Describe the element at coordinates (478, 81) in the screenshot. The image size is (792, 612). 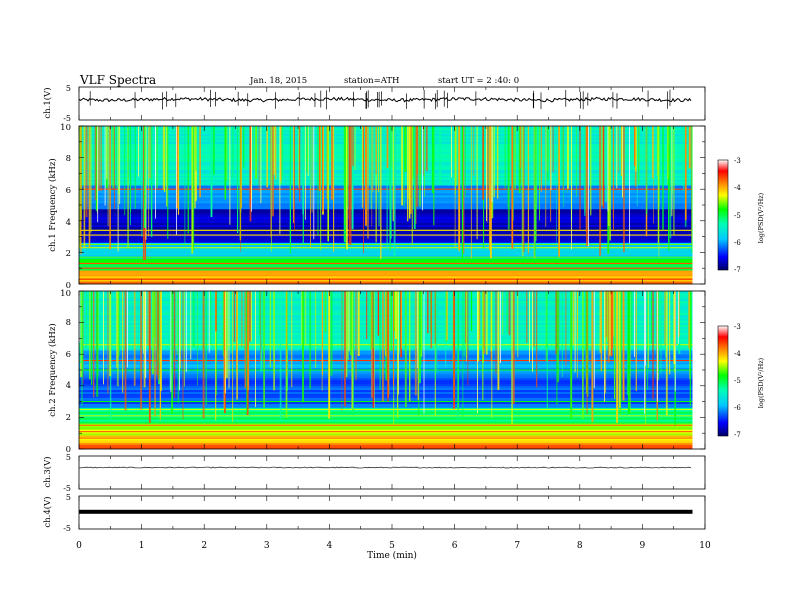
I see `start-time-label: start UT = 2 :40: 0` at that location.